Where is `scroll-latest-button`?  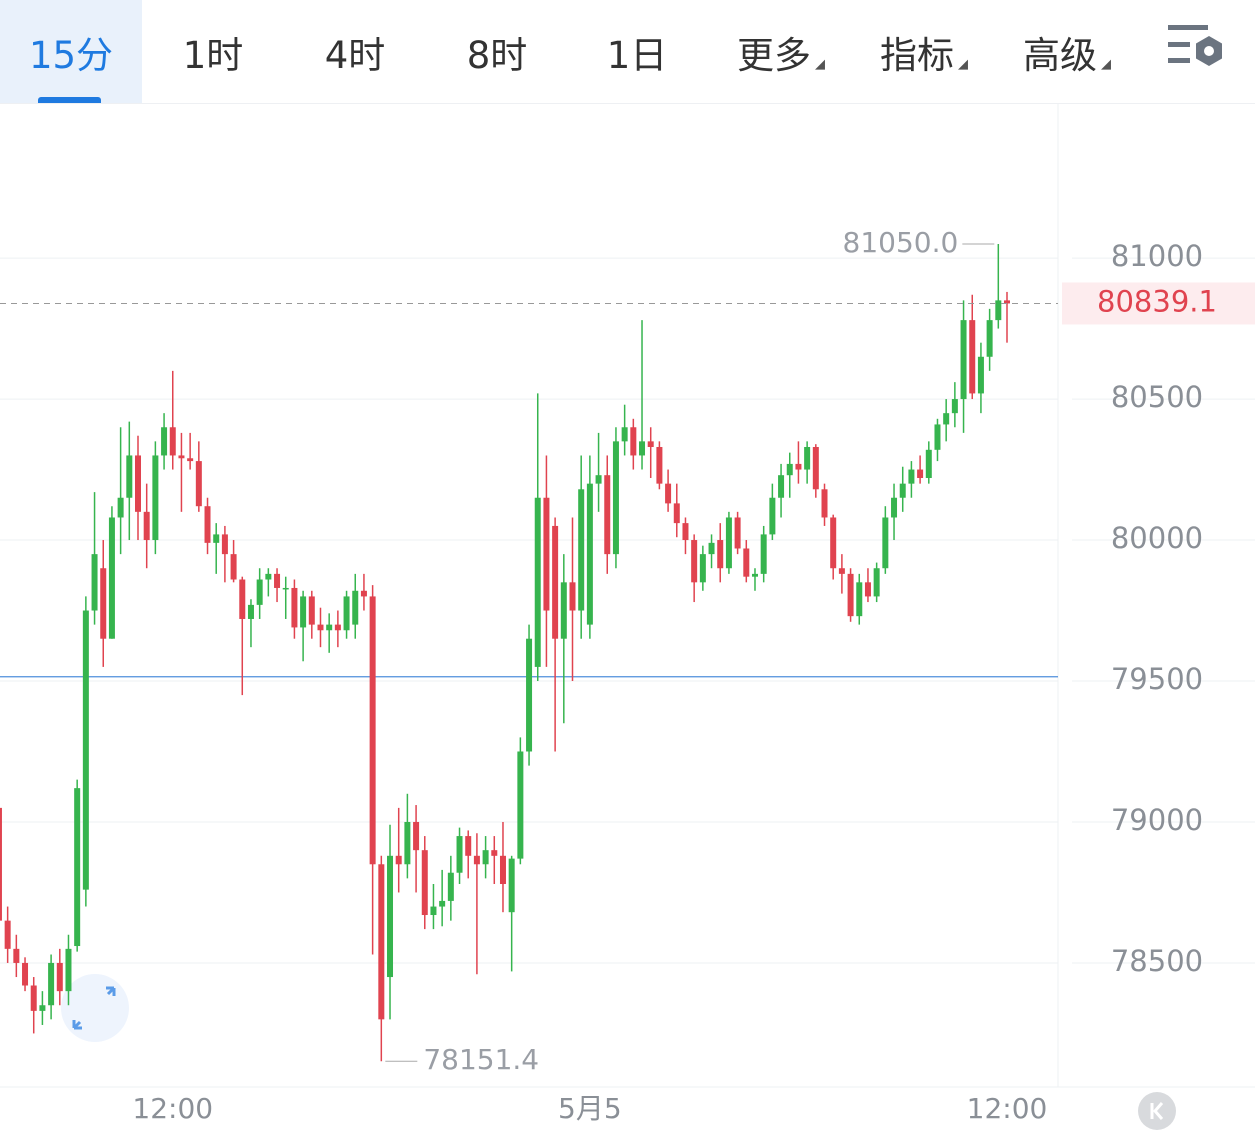
scroll-latest-button is located at coordinates (1157, 1111).